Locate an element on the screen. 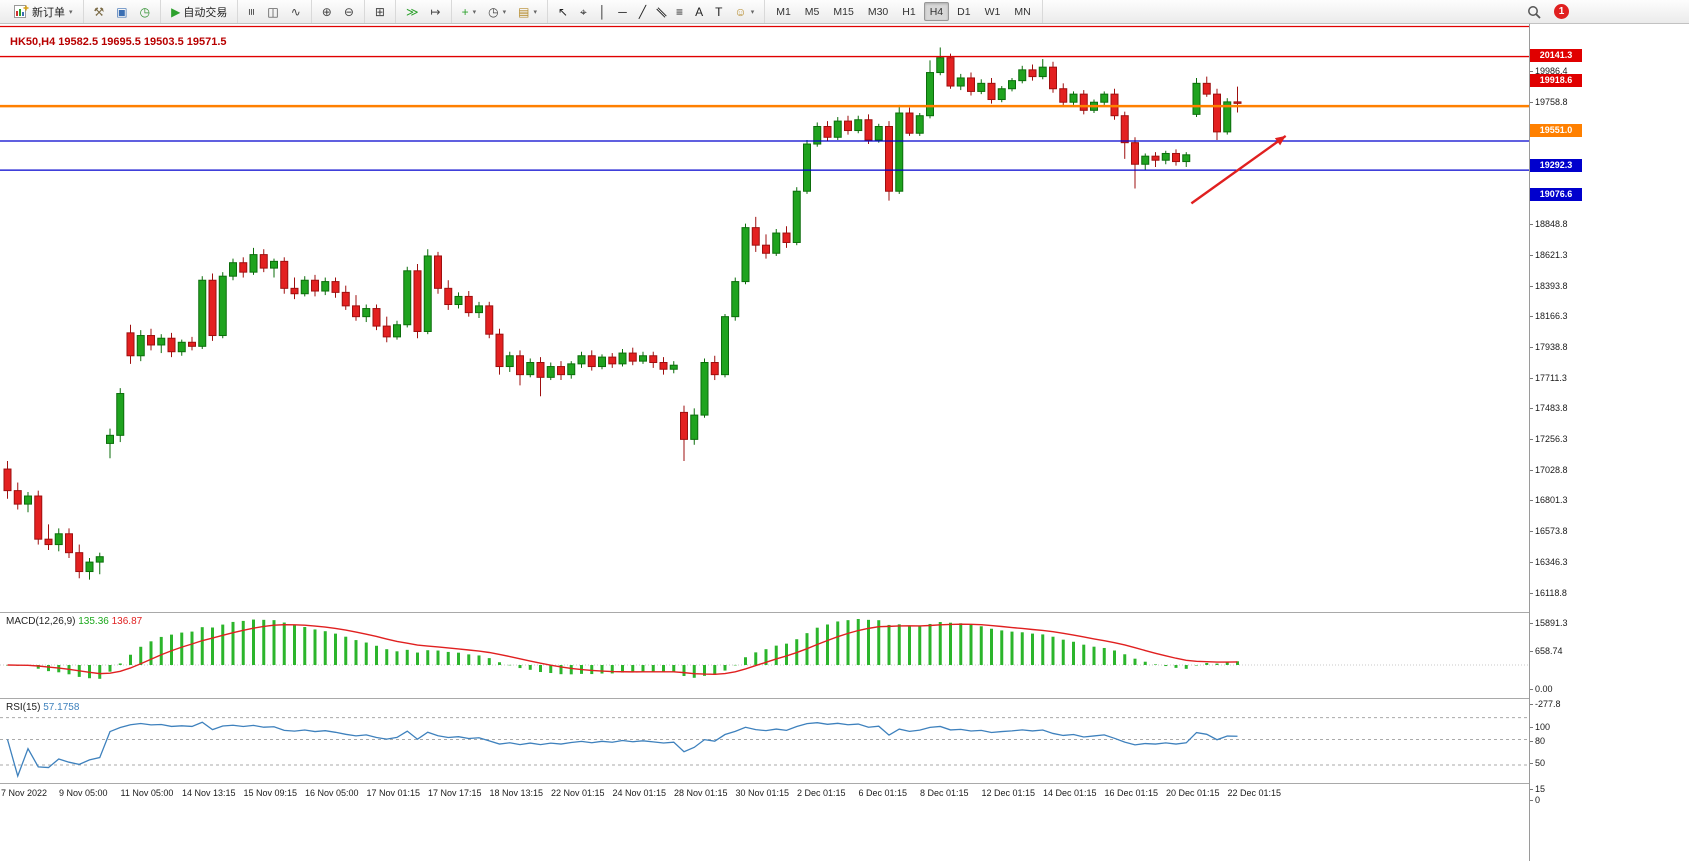 Image resolution: width=1689 pixels, height=861 pixels. time-label: 7 Nov 2022 is located at coordinates (24, 793).